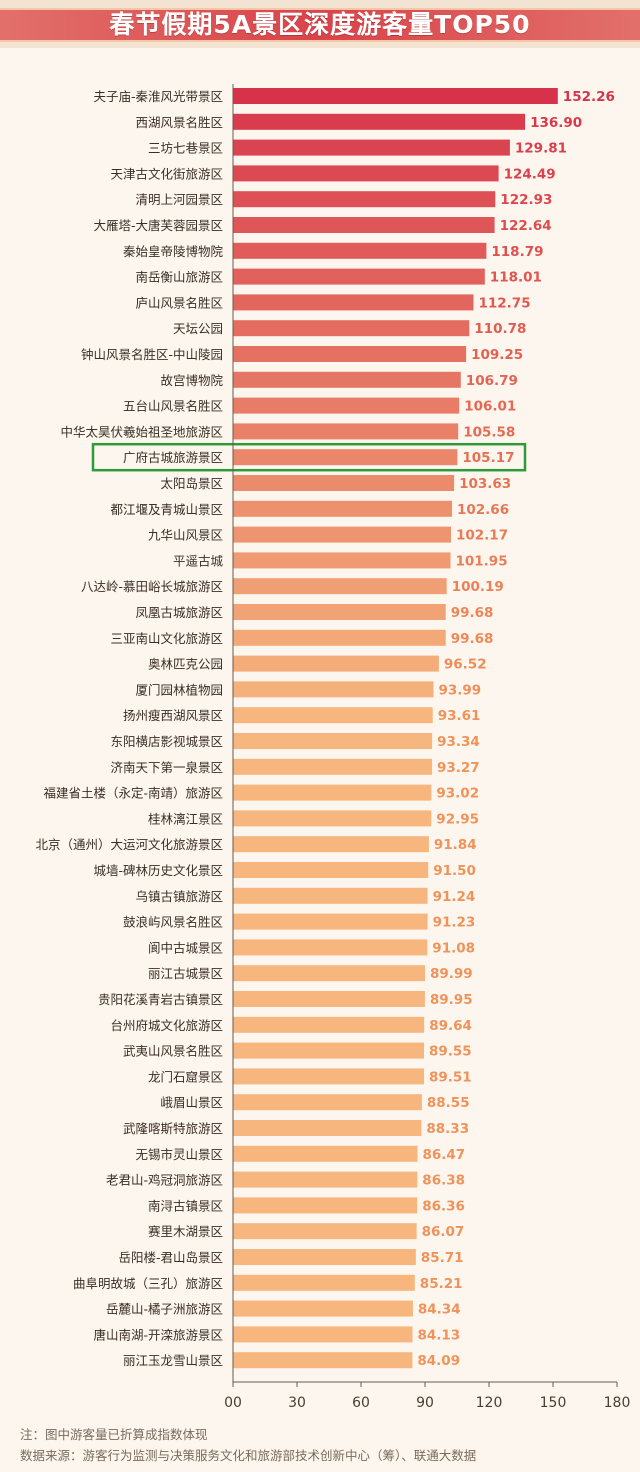 The width and height of the screenshot is (640, 1472). I want to click on category-label: 三亚南山文化旅游区, so click(166, 638).